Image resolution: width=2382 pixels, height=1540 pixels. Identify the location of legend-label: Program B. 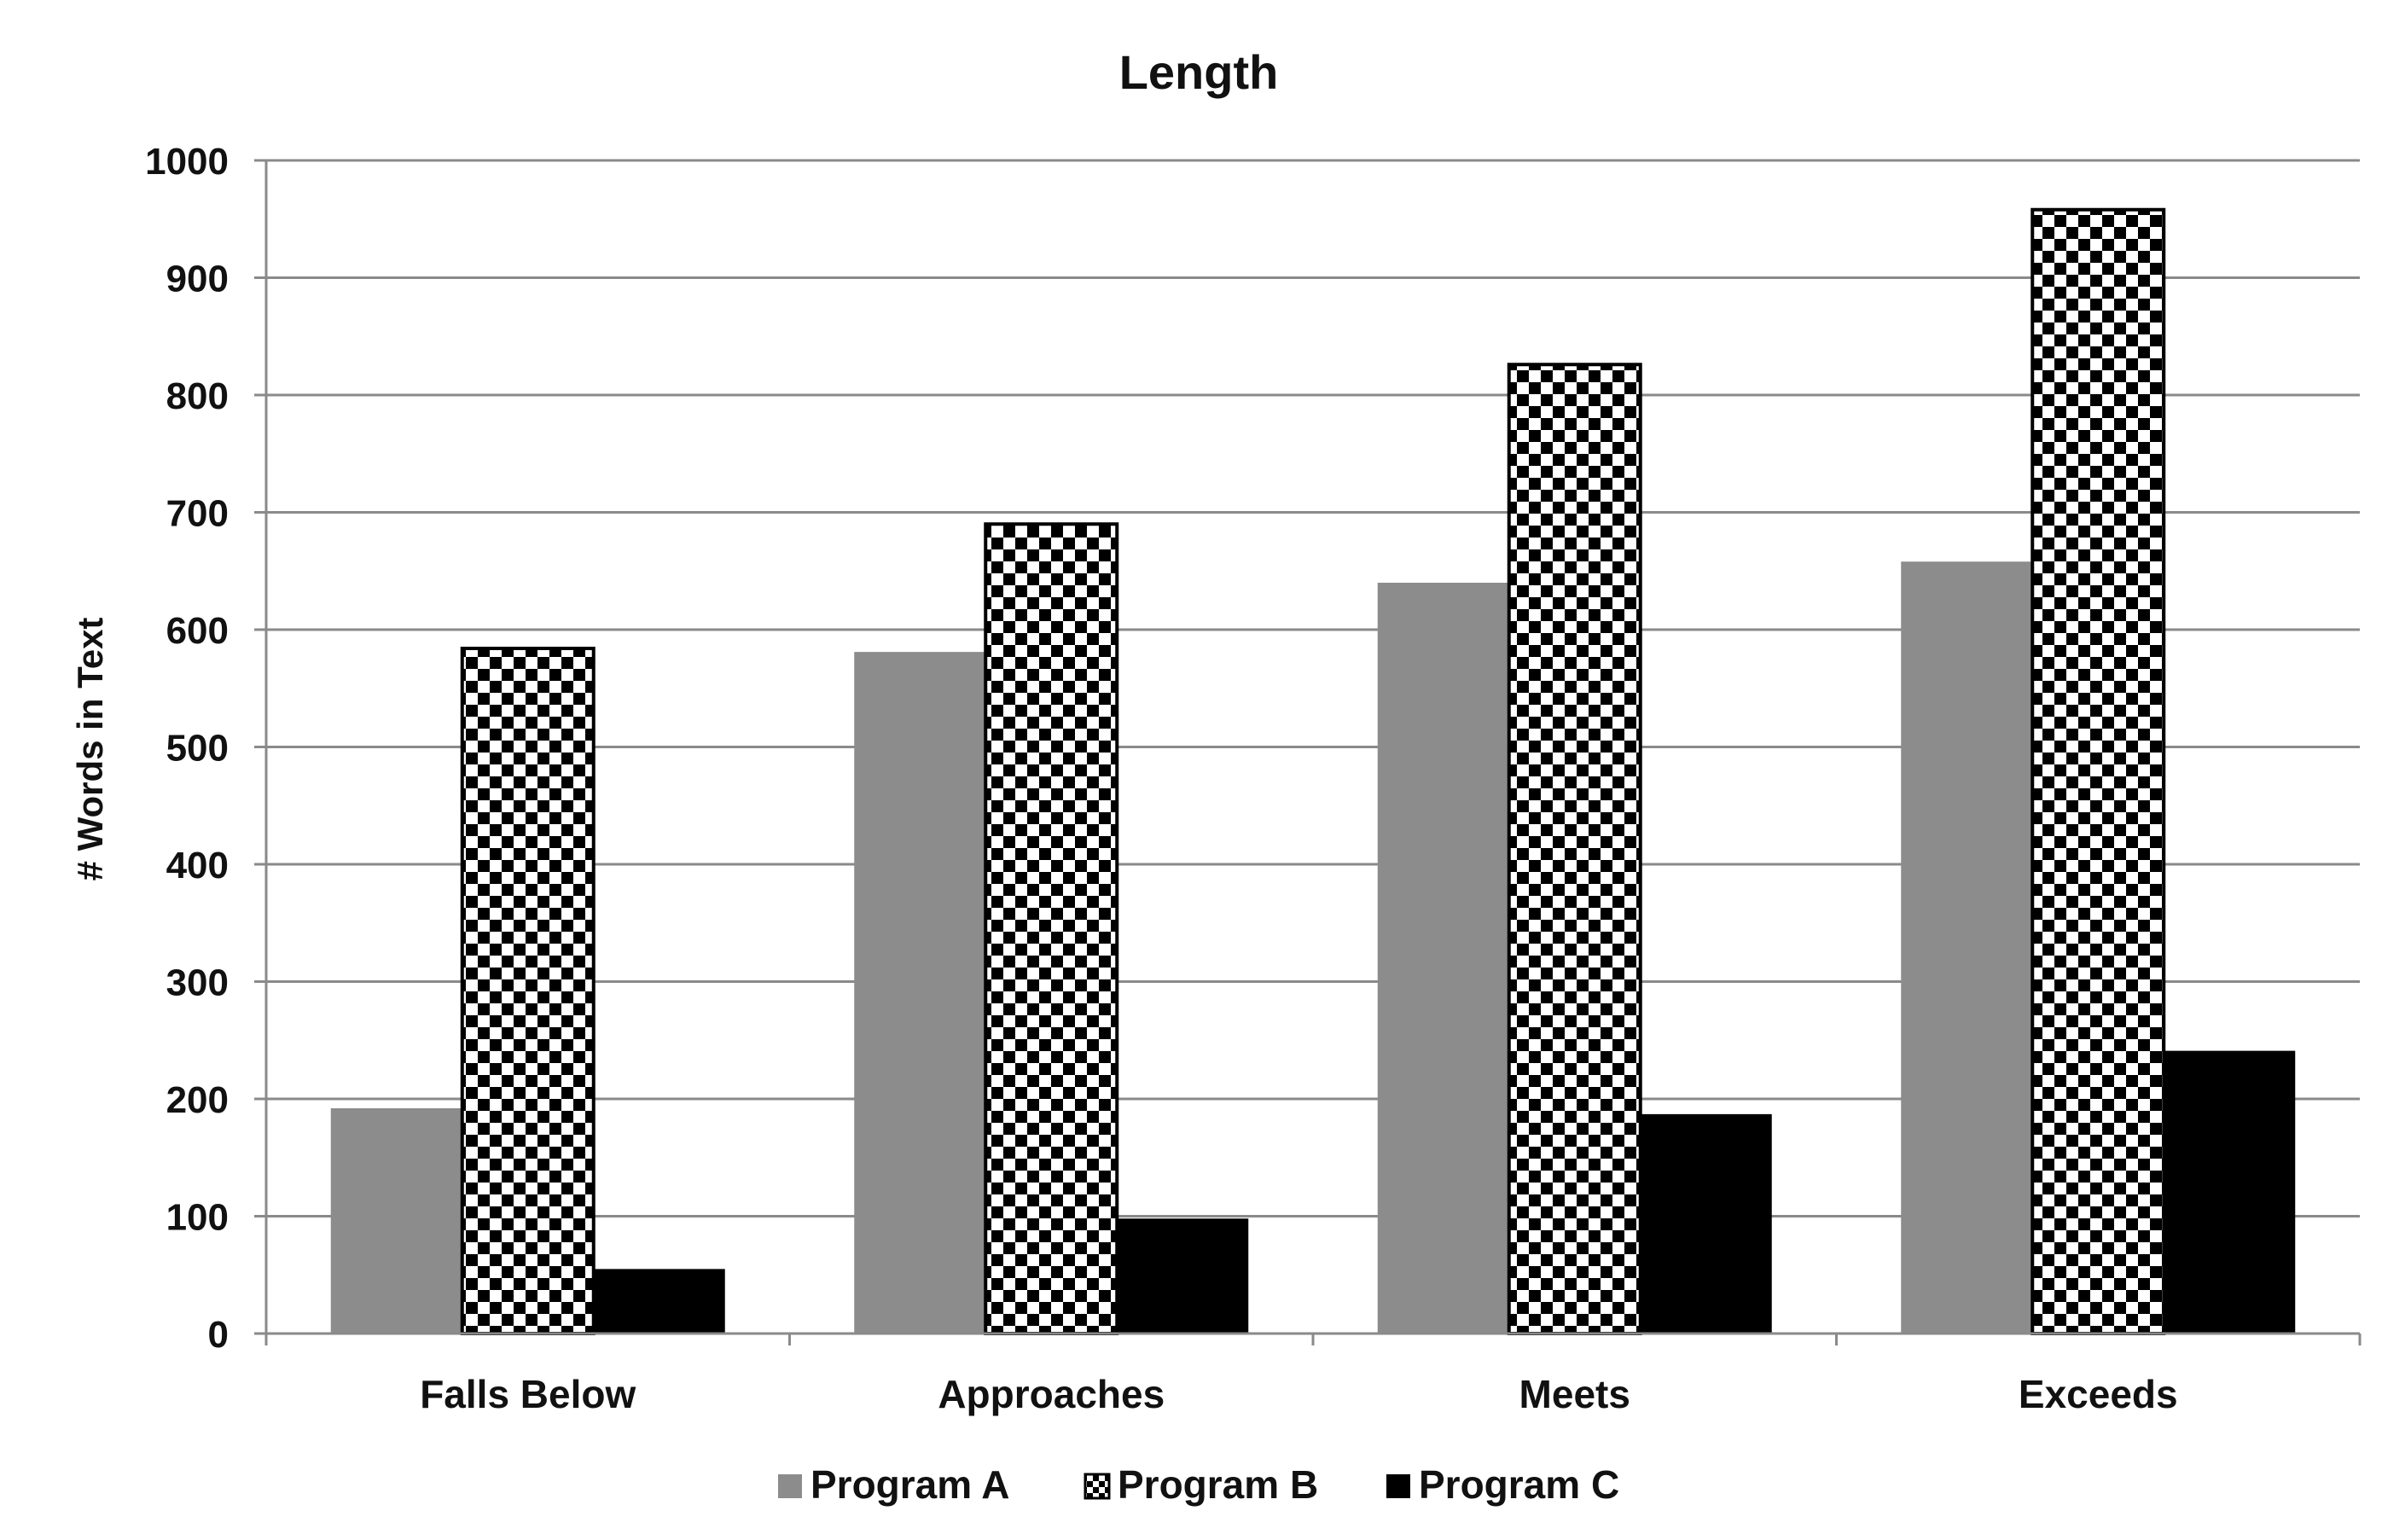
(1218, 1484).